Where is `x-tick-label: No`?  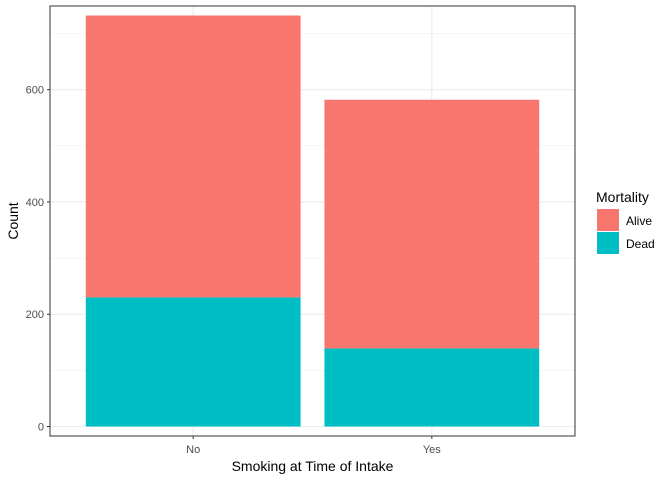
x-tick-label: No is located at coordinates (193, 450).